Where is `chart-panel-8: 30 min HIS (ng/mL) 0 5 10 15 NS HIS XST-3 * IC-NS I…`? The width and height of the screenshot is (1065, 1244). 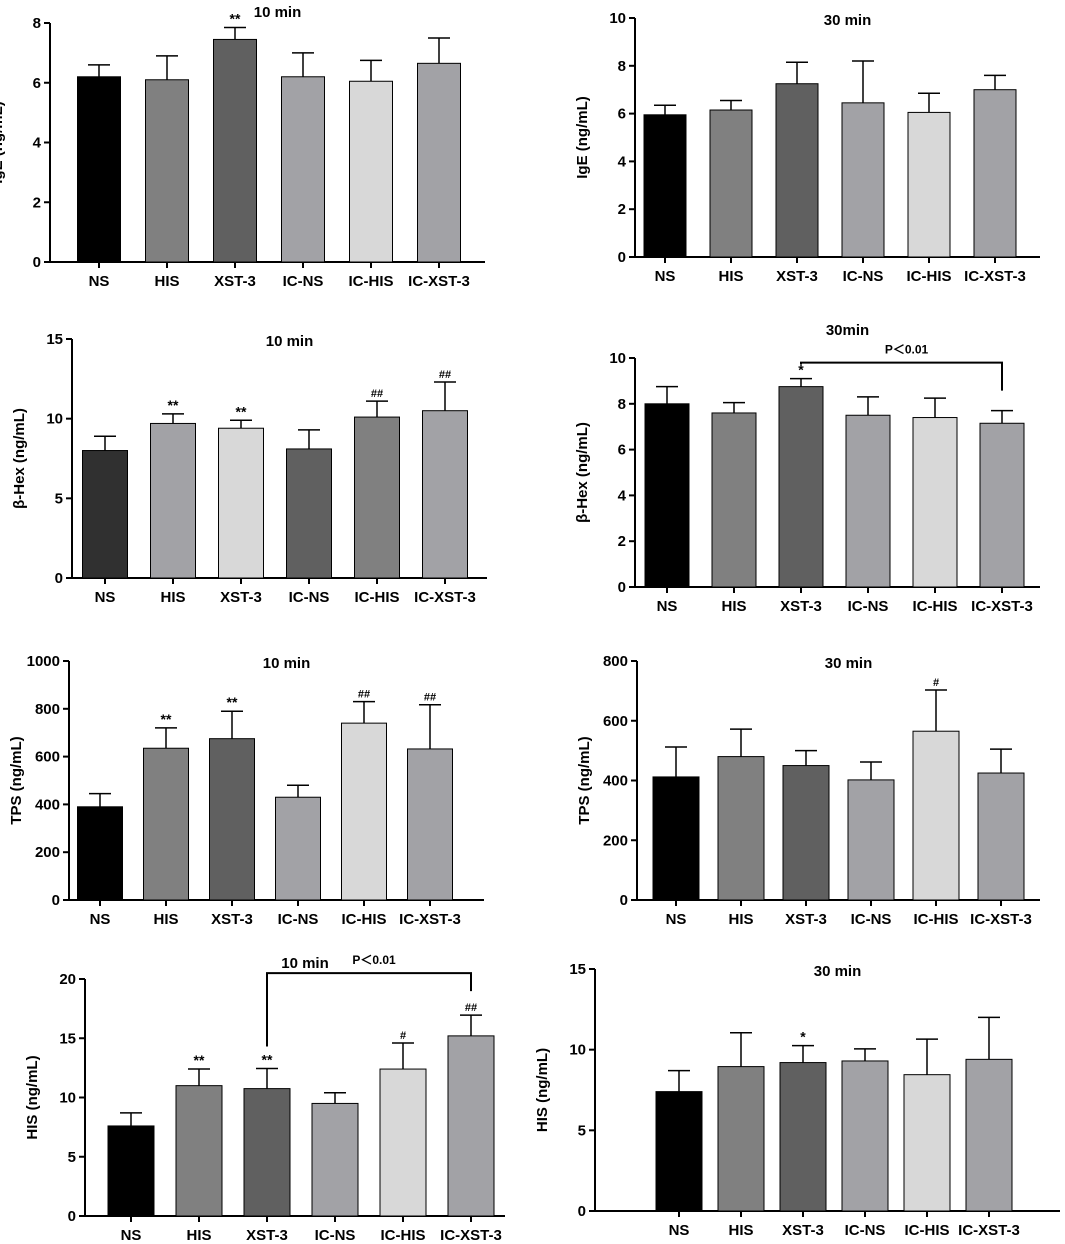 chart-panel-8: 30 min HIS (ng/mL) 0 5 10 15 NS HIS XST-3 * IC-NS I… is located at coordinates (797, 1100).